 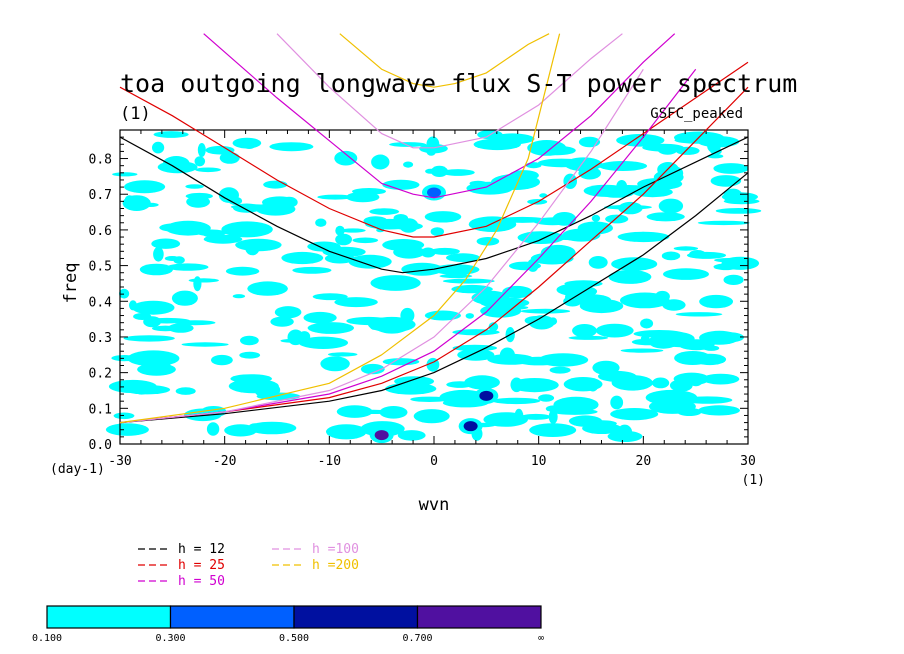 I want to click on x-tick-label: -10, so click(x=329, y=461).